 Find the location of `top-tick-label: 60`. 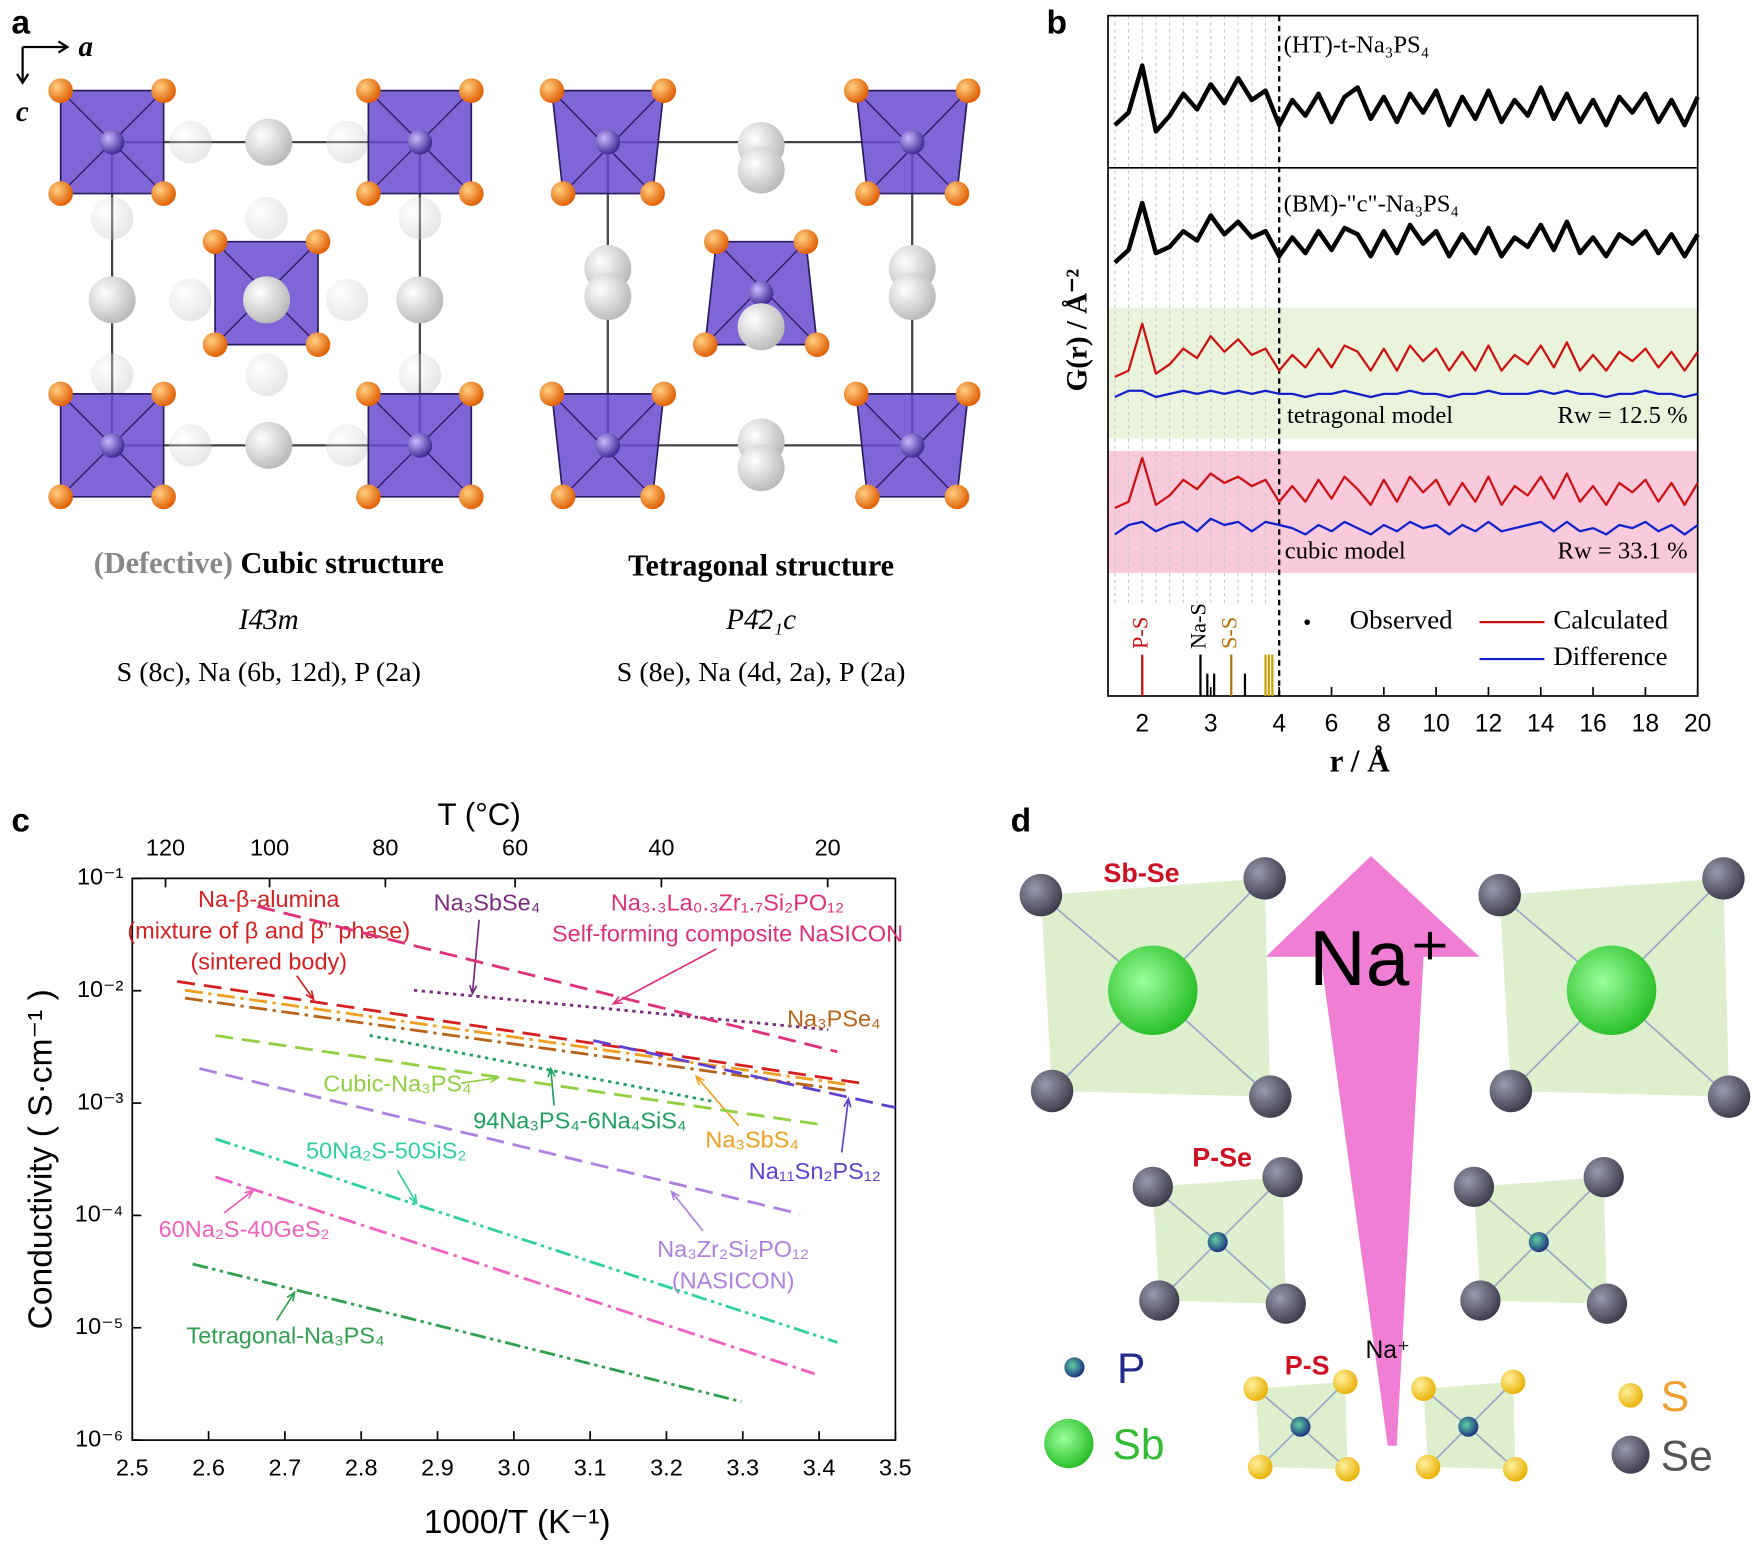

top-tick-label: 60 is located at coordinates (515, 847).